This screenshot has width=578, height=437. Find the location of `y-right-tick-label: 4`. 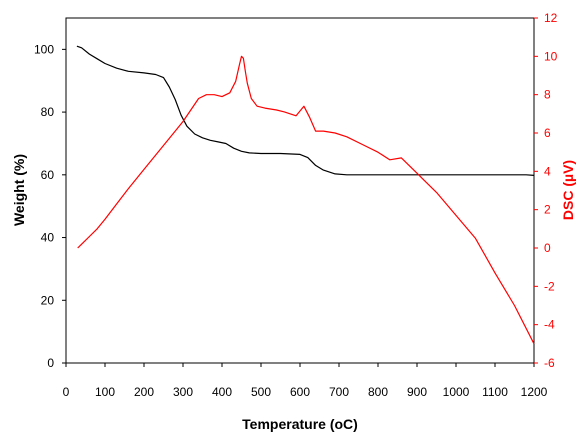

y-right-tick-label: 4 is located at coordinates (547, 171).